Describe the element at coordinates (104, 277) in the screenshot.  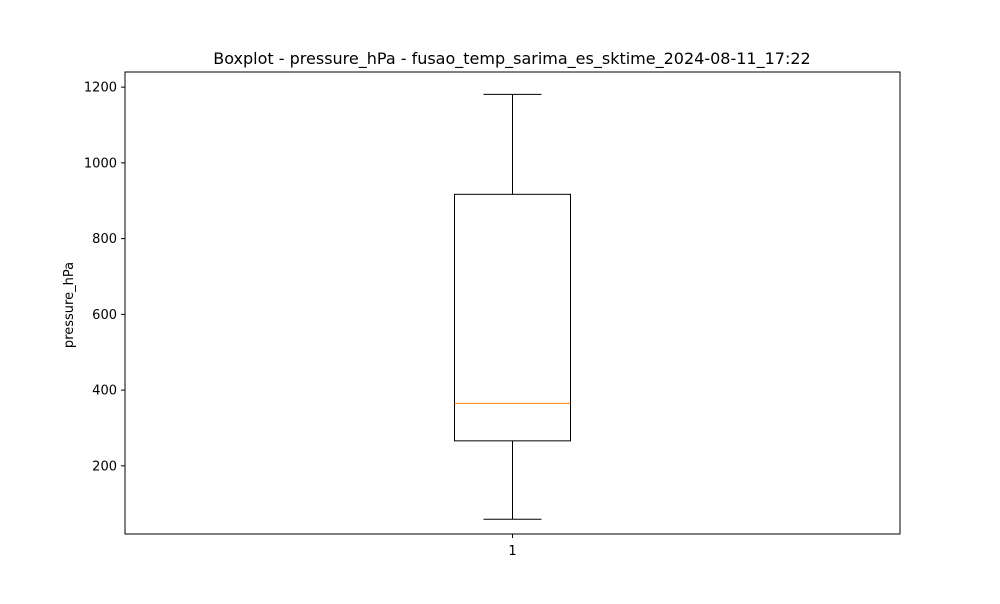
I see `y-axis-ticks: 200 400 600 800 1000 1200` at that location.